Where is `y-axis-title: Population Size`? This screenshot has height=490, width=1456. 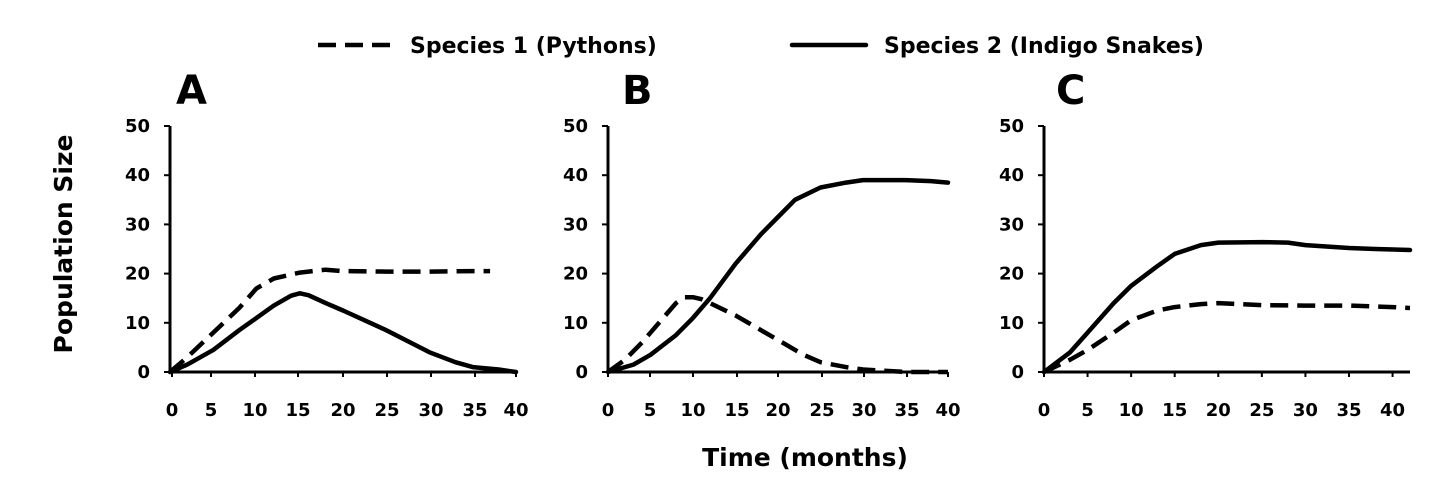 y-axis-title: Population Size is located at coordinates (63, 244).